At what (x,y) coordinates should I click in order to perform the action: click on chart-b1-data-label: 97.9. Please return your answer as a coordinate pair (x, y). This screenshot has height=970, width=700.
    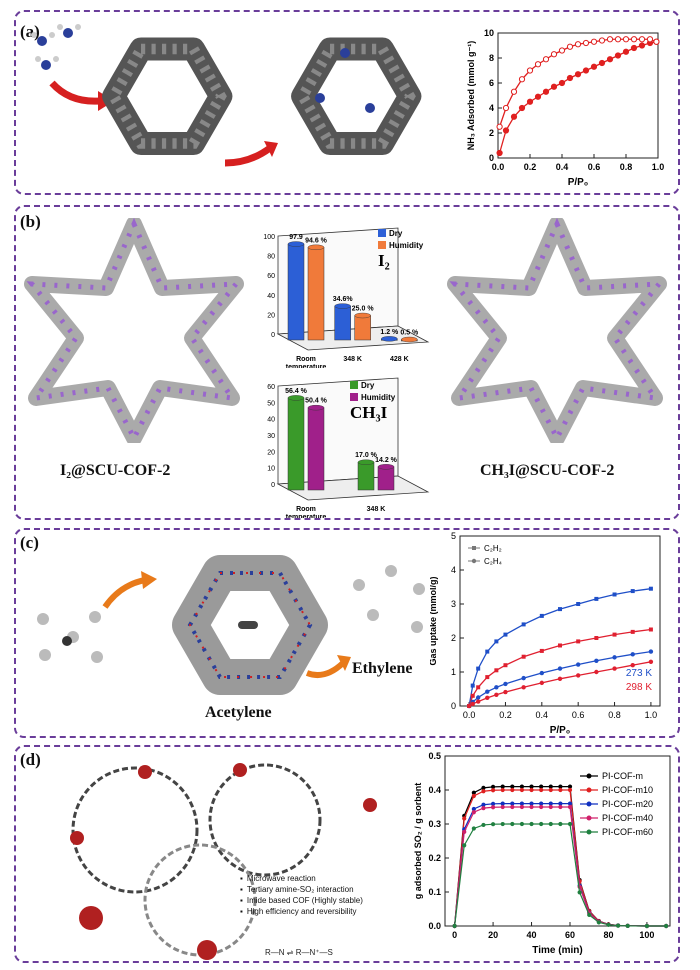
    Looking at the image, I should click on (296, 237).